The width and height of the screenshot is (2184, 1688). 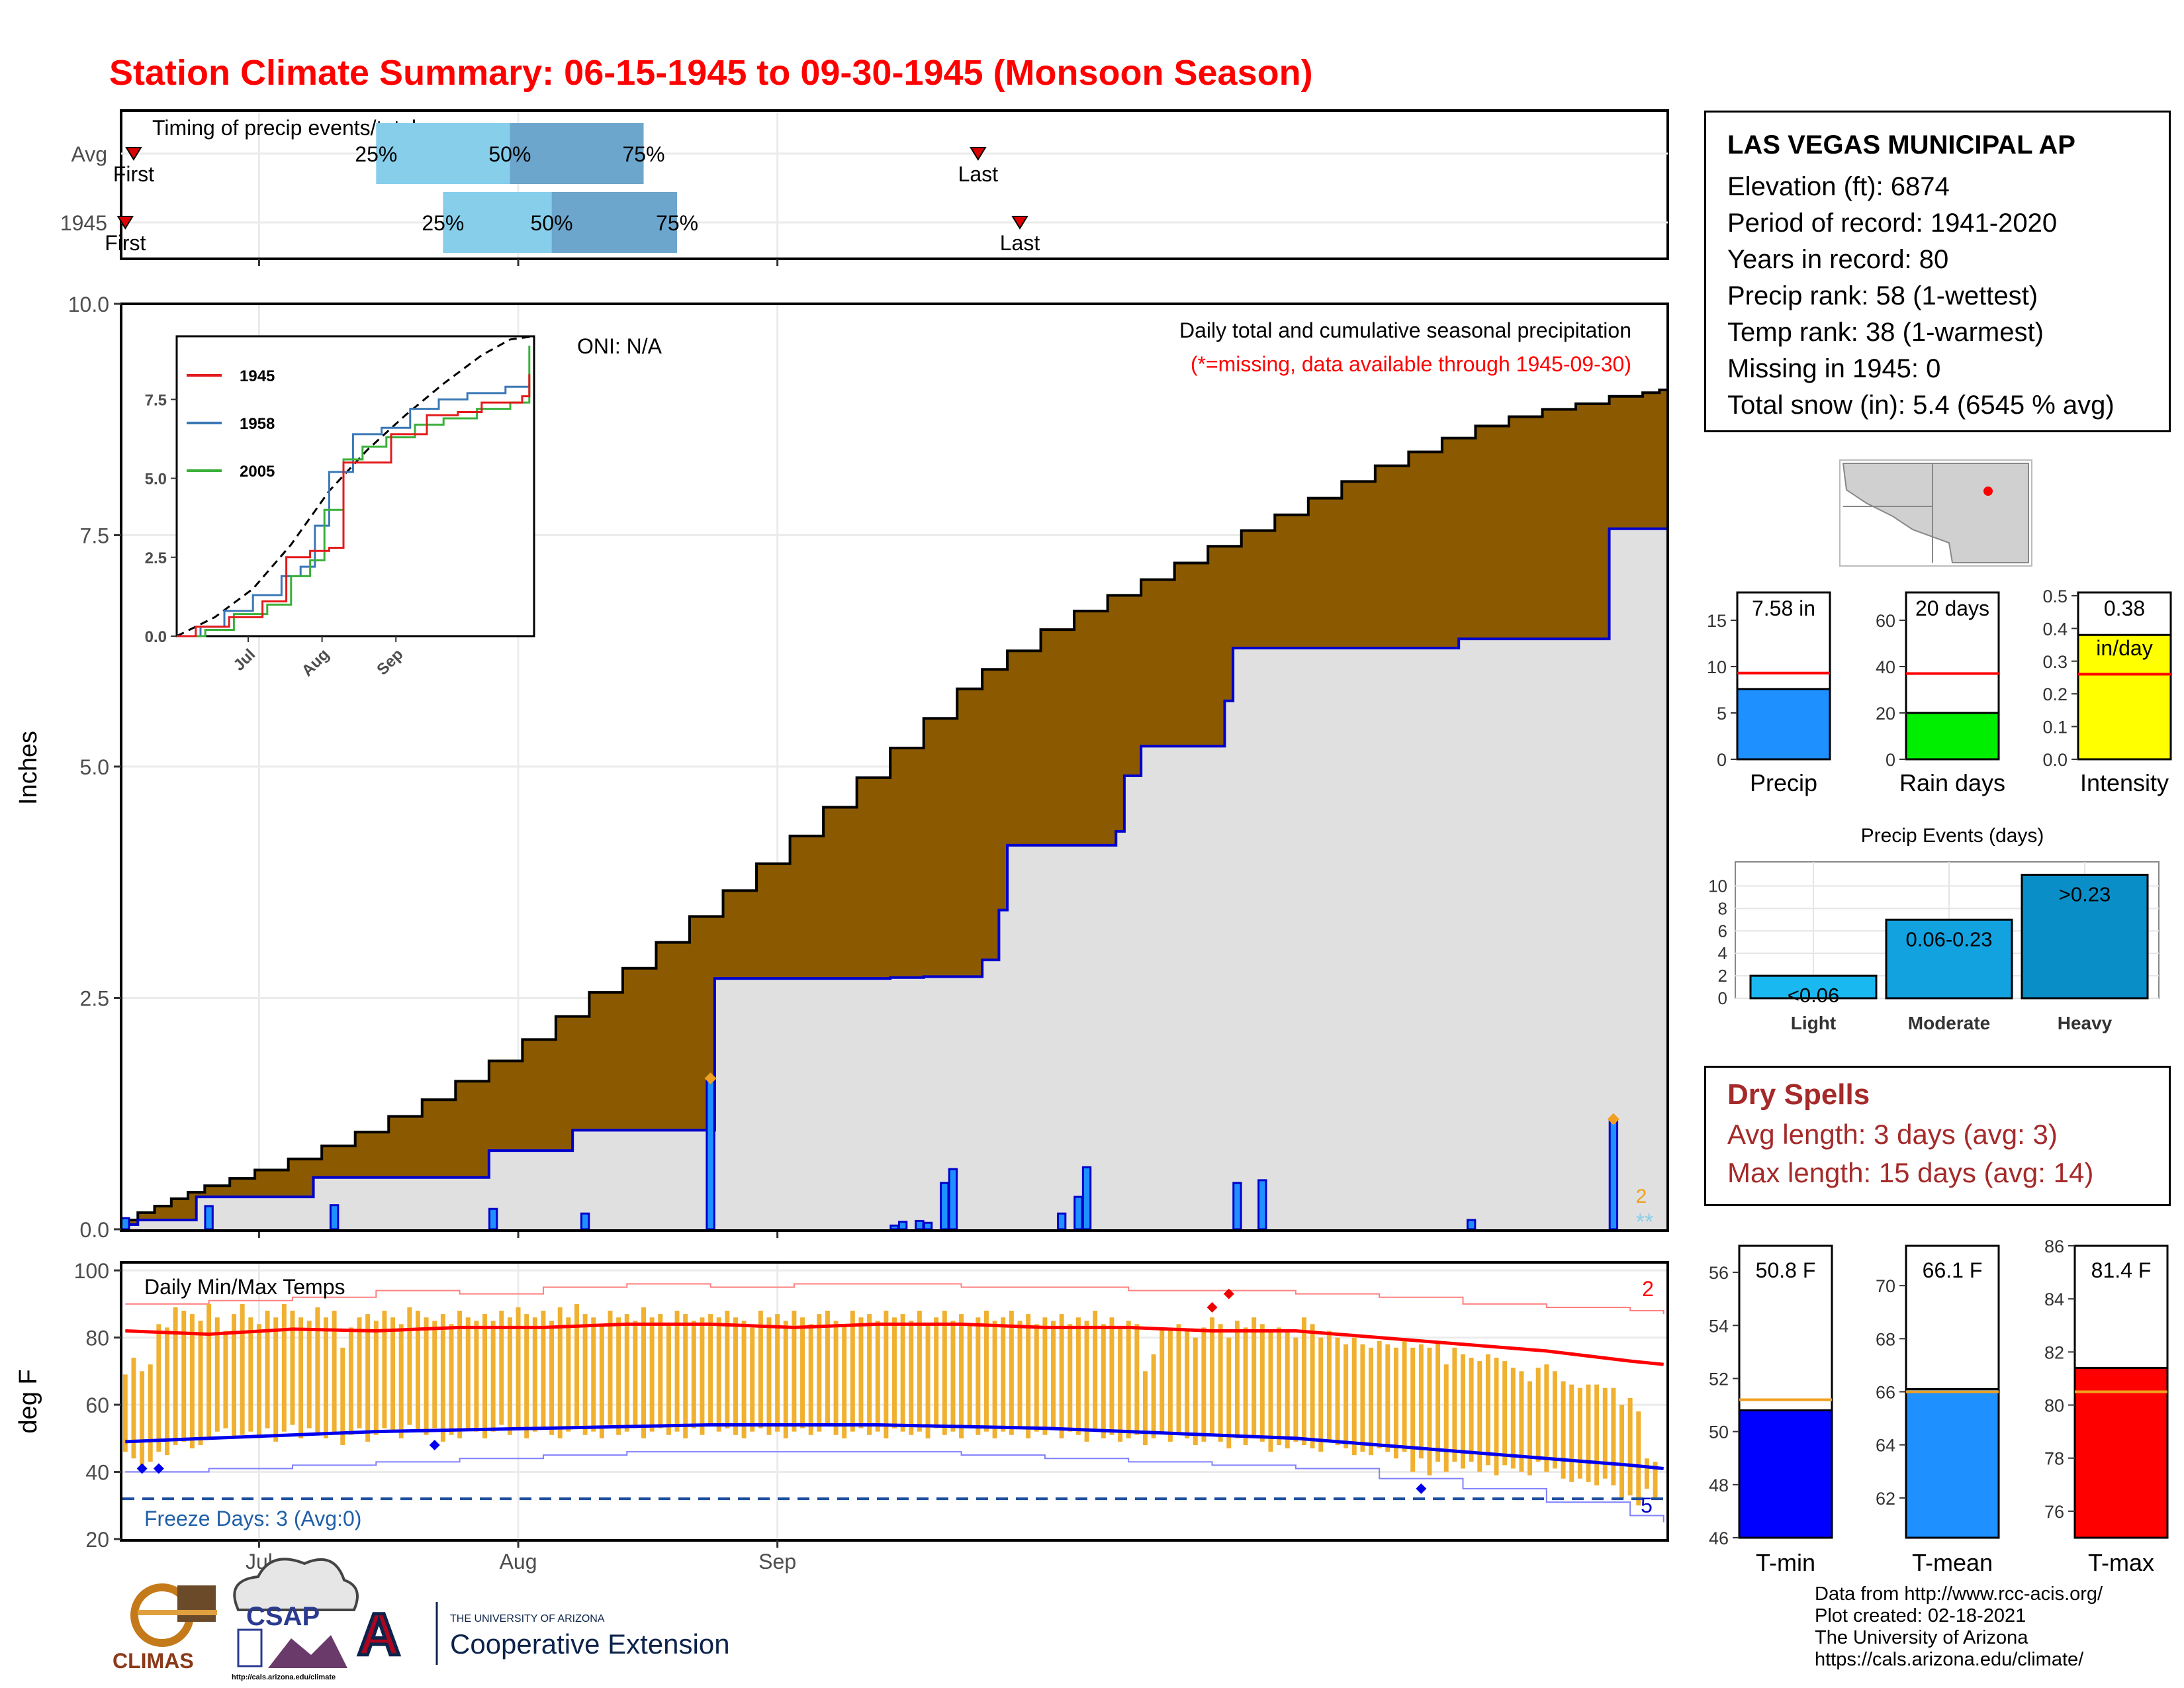 I want to click on dry-spells-avg: Avg length: 3 days (avg: 3), so click(x=1892, y=1134).